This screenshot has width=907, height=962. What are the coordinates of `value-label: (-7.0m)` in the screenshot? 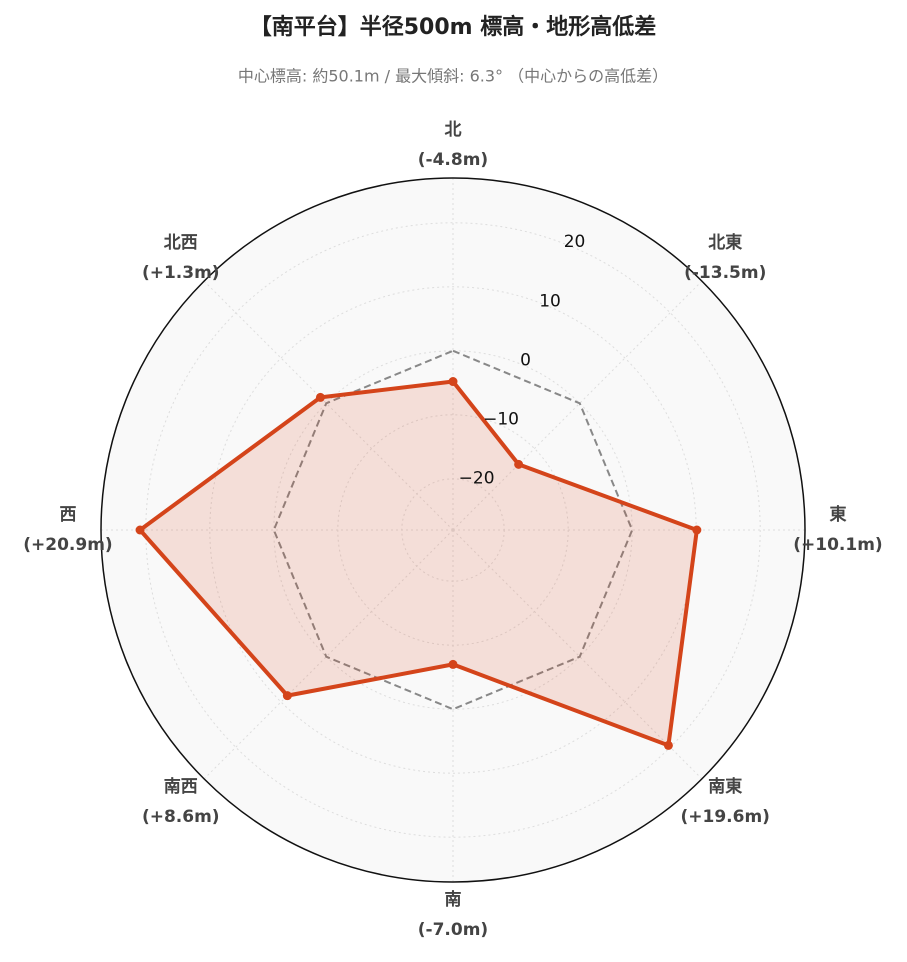 It's located at (453, 930).